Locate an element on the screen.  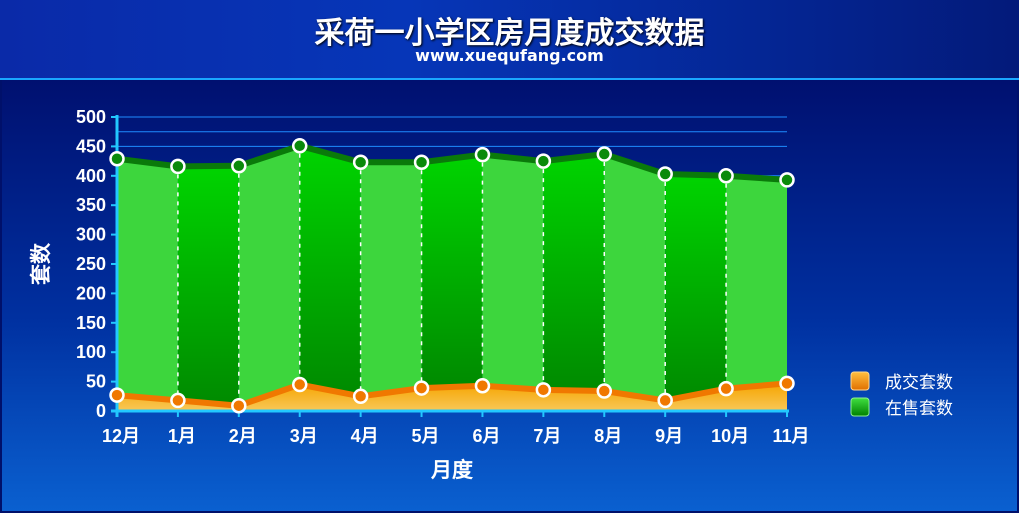
x-axis-title: 月度 is located at coordinates (451, 470).